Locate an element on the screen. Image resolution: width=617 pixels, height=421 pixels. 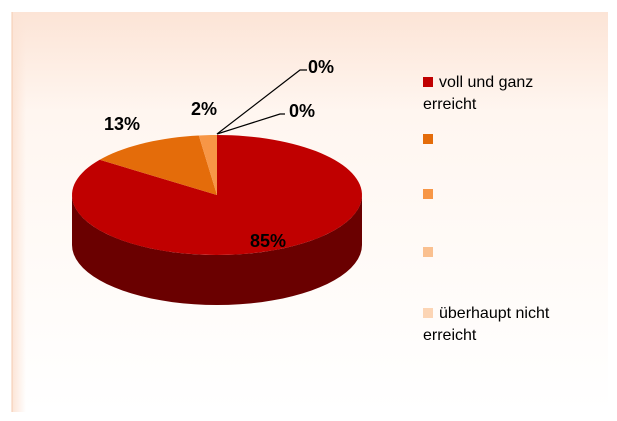
legend-label: voll und ganz erreicht is located at coordinates (478, 93).